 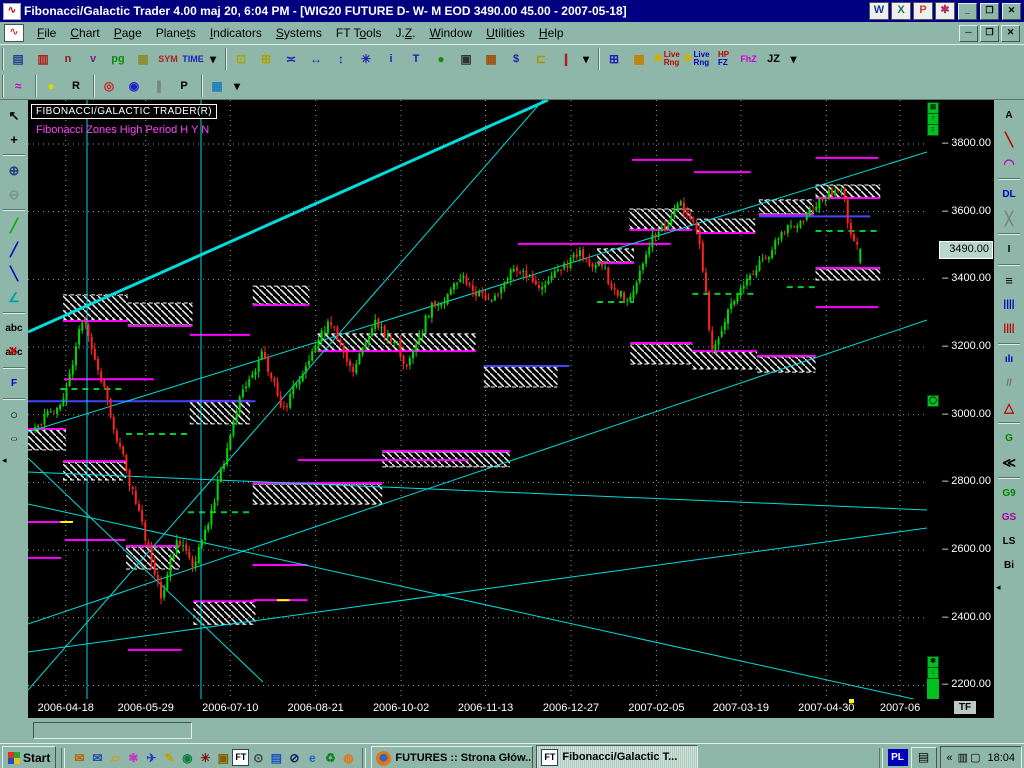 I want to click on chart-vertical-scrollbar: ⊠ ↑ ↕ ◯ ✱ ↓, so click(x=933, y=399).